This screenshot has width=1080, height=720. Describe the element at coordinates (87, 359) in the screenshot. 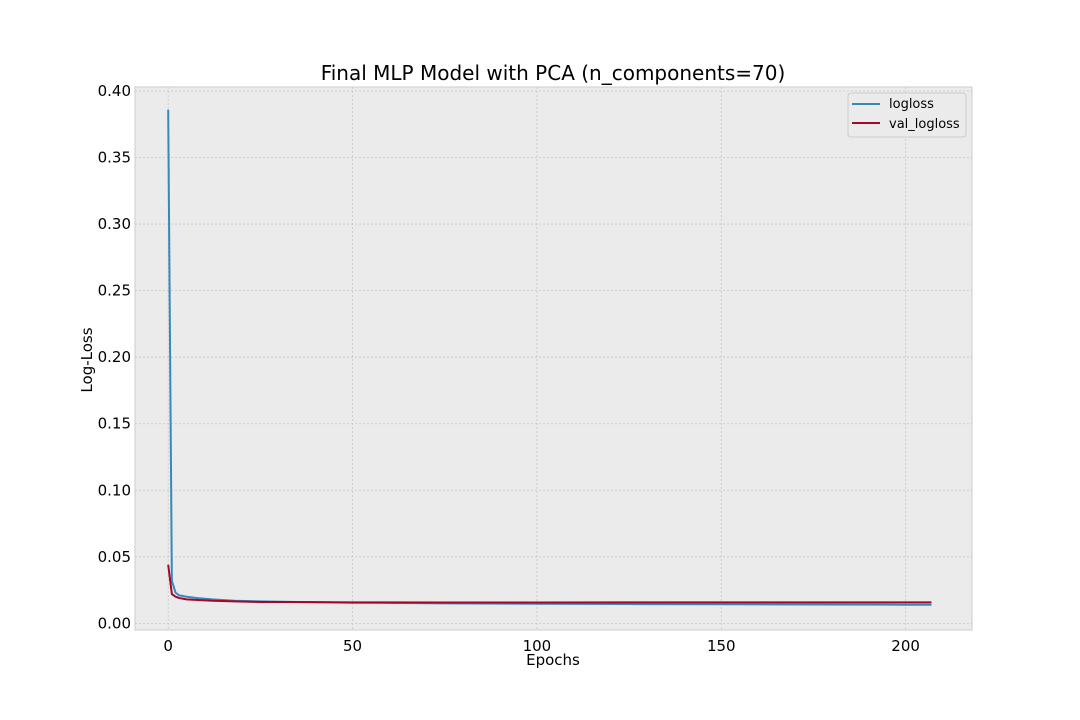

I see `y-axis-label: Log-Loss` at that location.